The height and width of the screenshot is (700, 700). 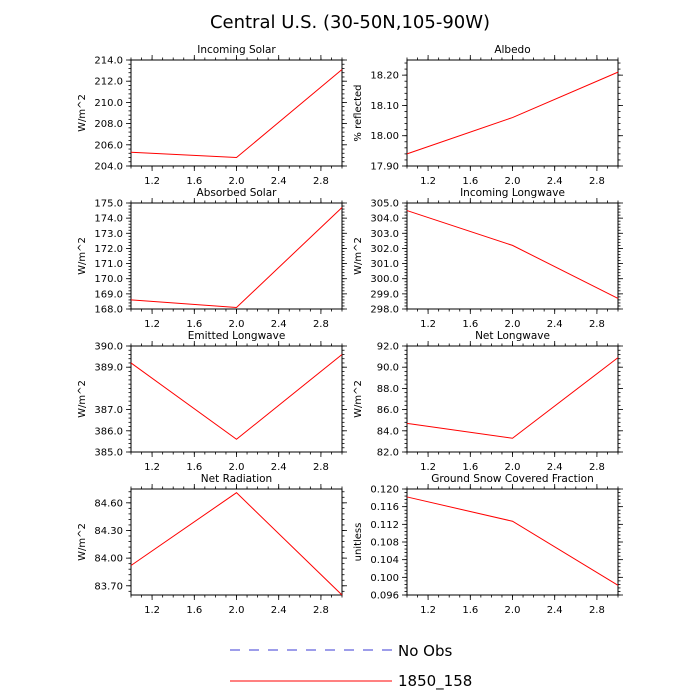 I want to click on y-tick-label: 389.0, so click(x=108, y=368).